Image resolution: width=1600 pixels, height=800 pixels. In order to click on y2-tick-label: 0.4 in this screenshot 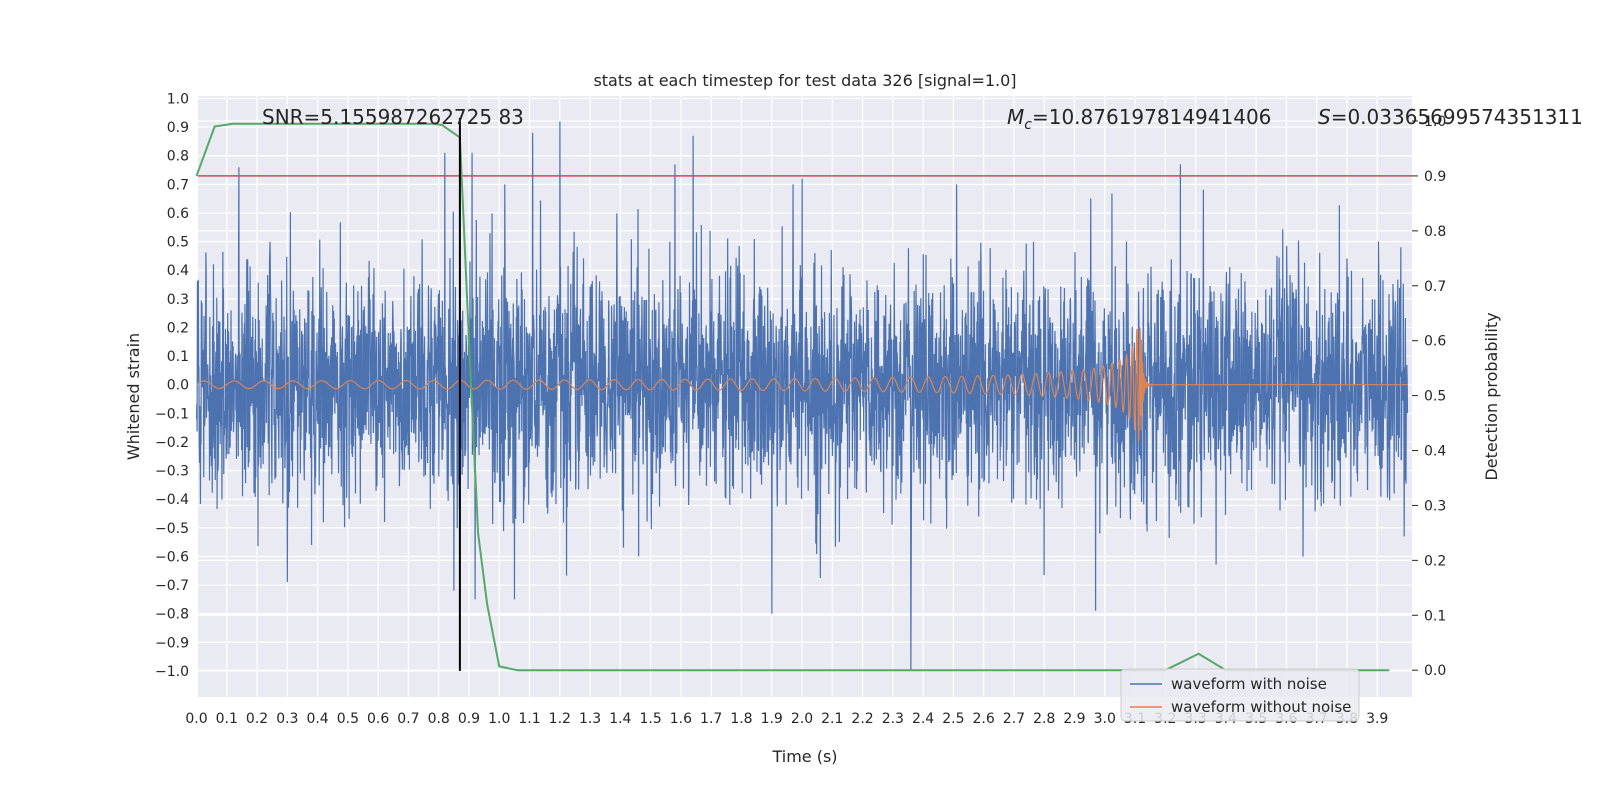, I will do `click(1435, 452)`.